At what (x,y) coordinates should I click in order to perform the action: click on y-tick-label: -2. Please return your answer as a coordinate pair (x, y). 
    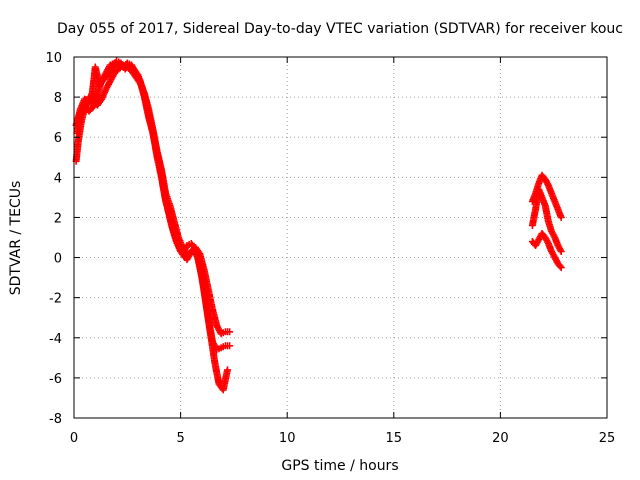
    Looking at the image, I should click on (55, 299).